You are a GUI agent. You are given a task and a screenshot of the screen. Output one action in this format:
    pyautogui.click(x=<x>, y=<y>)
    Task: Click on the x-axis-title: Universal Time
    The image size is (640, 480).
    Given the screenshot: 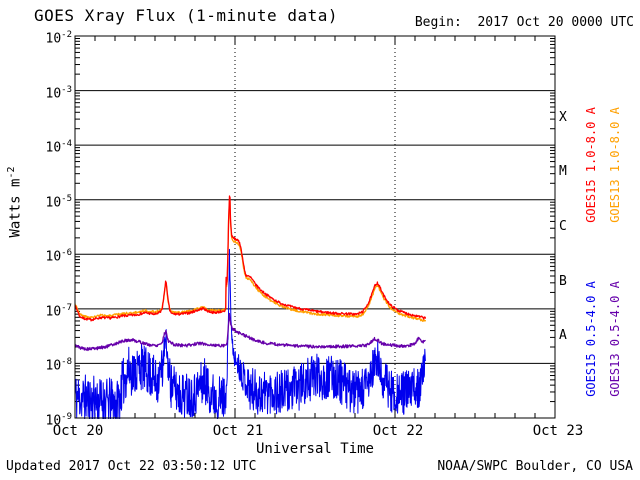 What is the action you would take?
    pyautogui.click(x=314, y=449)
    